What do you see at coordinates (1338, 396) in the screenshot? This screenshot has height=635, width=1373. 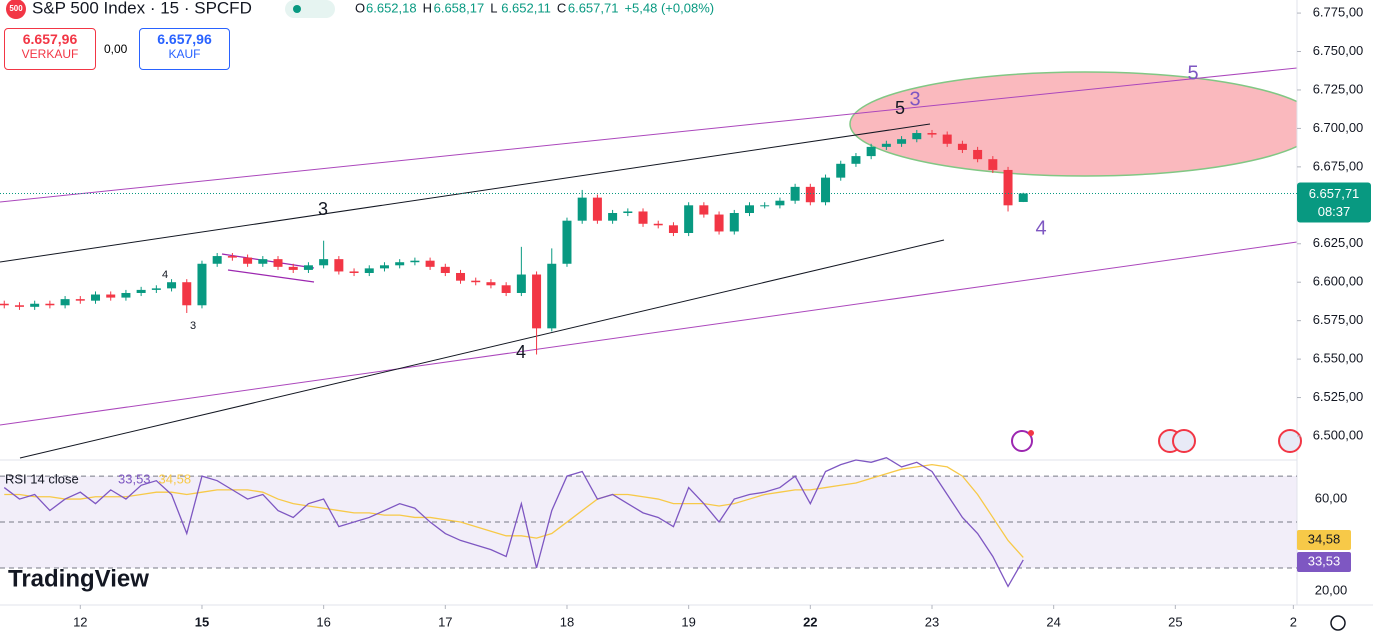 I see `y-tick-label: 6.525,00` at bounding box center [1338, 396].